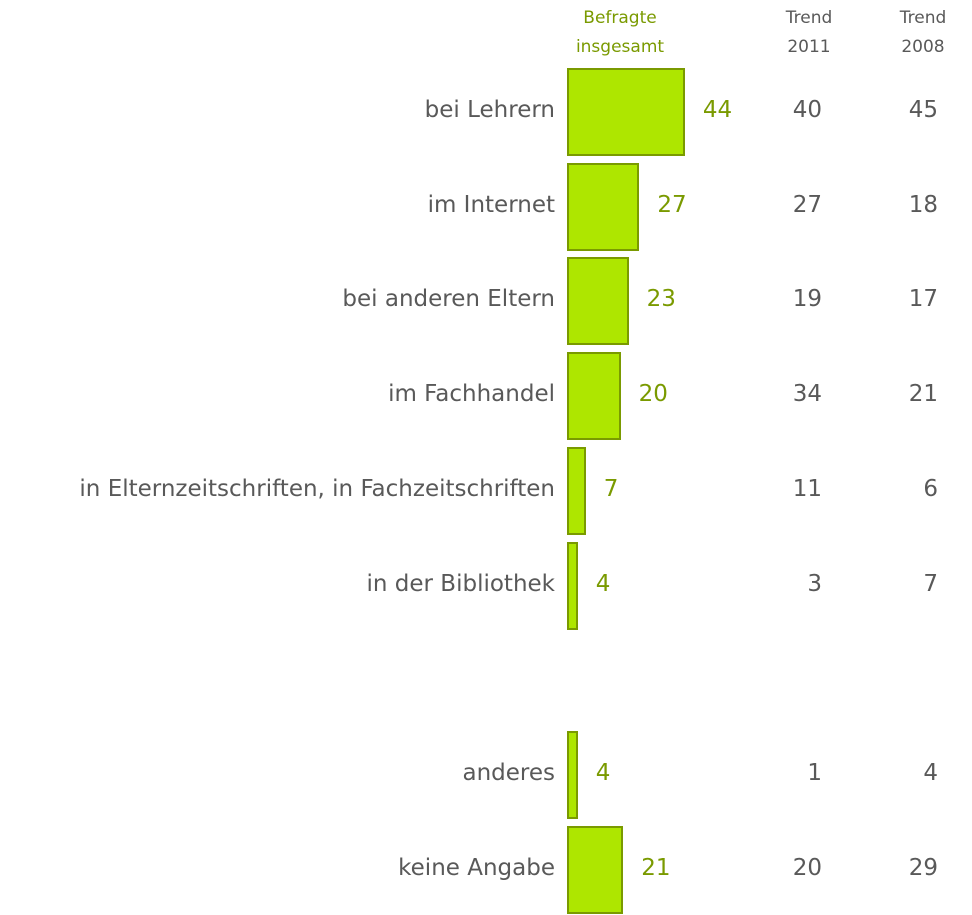 The image size is (972, 915). I want to click on value-label: 23, so click(661, 299).